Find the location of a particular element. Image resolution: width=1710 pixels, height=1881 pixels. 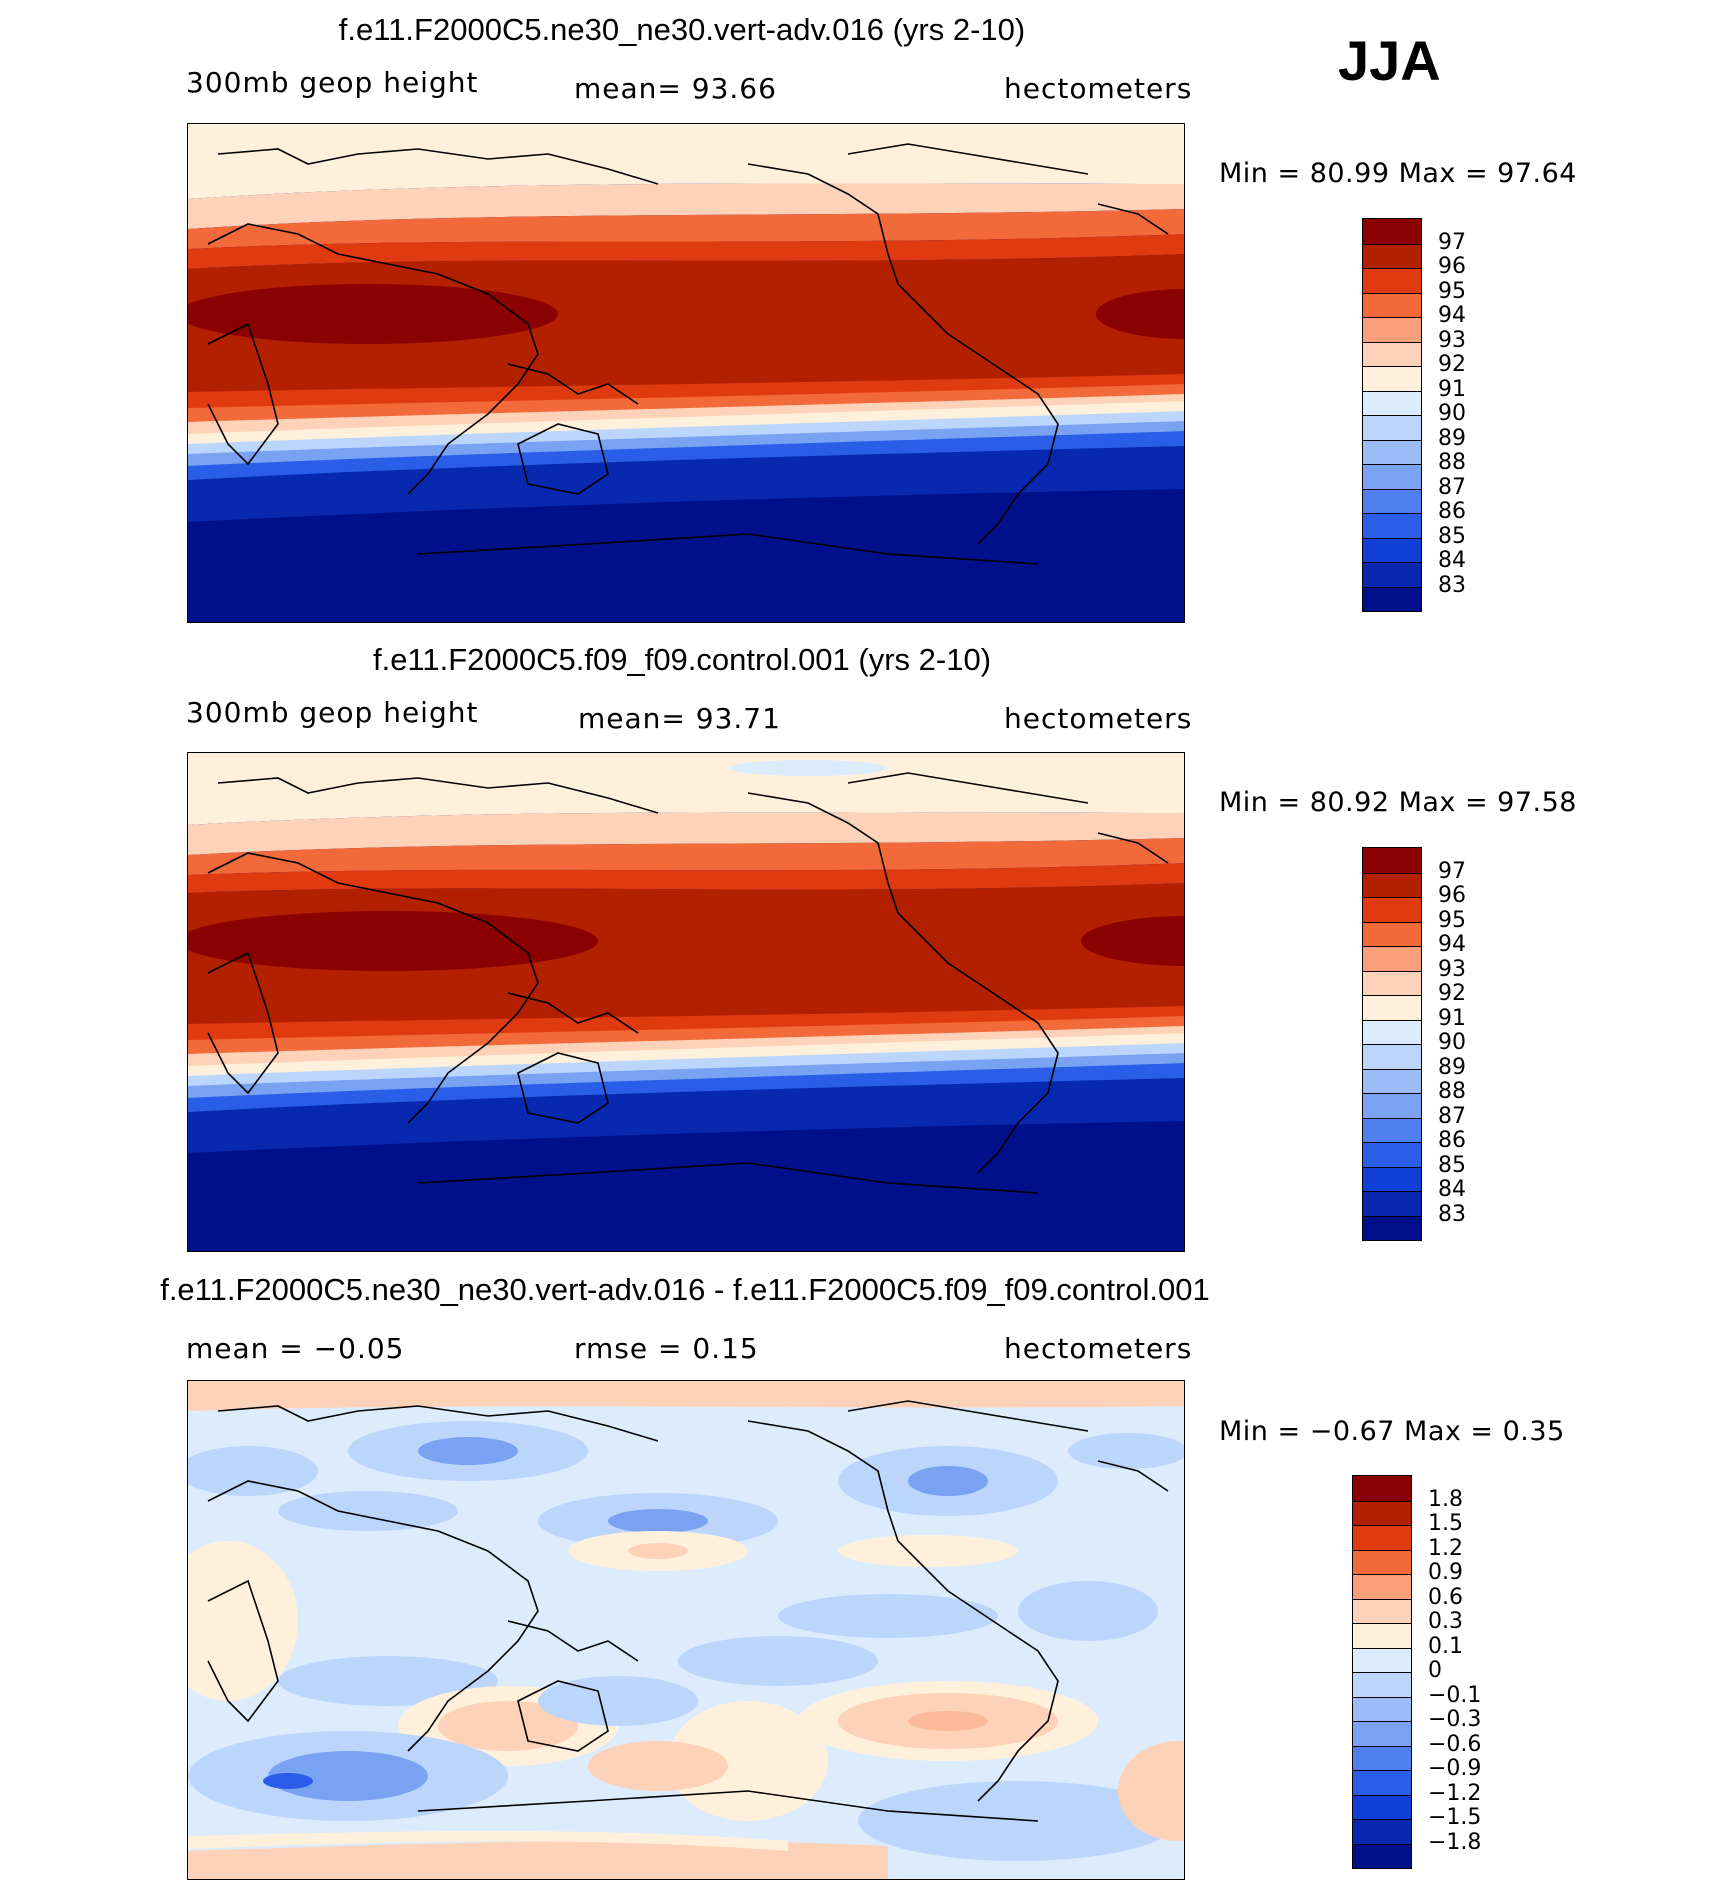

panel-2-colorbar-tick-label: 91 is located at coordinates (1452, 1018).